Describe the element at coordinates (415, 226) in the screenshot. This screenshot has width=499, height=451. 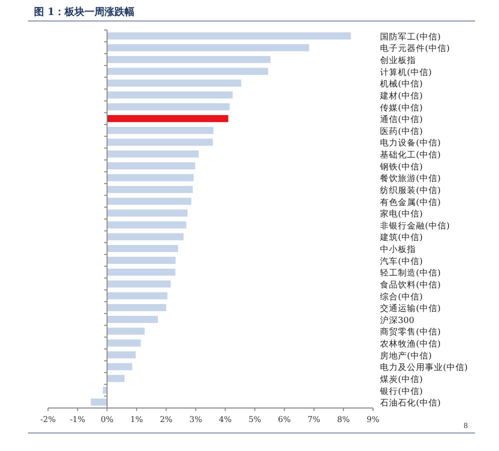
I see `y-tick-label: 非银行金融(中信)` at that location.